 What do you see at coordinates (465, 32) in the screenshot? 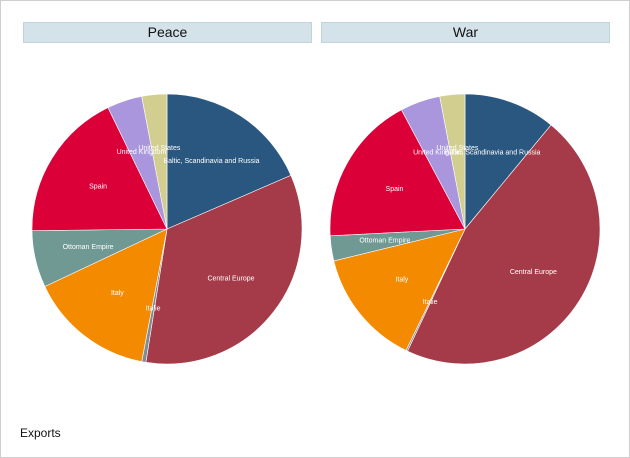
I see `panel-title-war: War` at bounding box center [465, 32].